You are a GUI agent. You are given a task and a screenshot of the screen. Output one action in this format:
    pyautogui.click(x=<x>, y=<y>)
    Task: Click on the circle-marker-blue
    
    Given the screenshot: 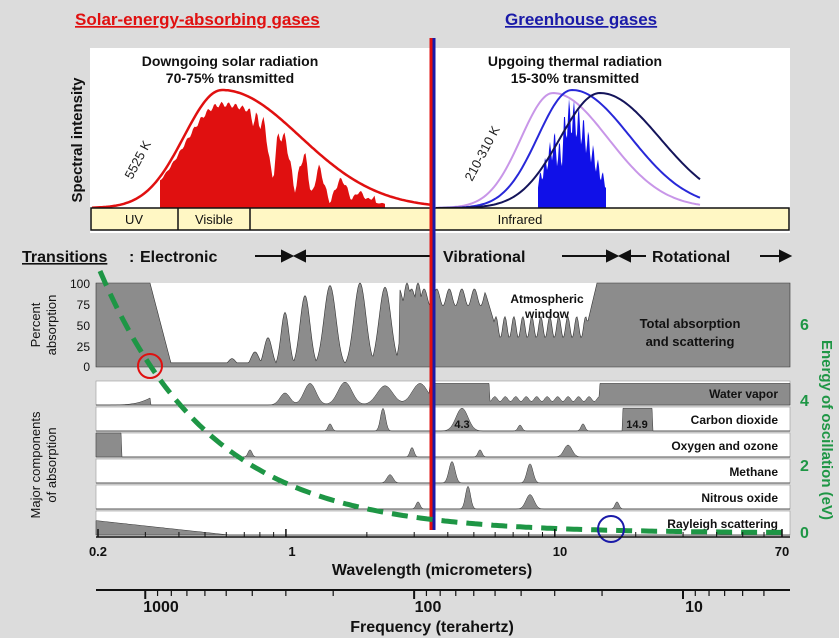 What is the action you would take?
    pyautogui.click(x=611, y=529)
    